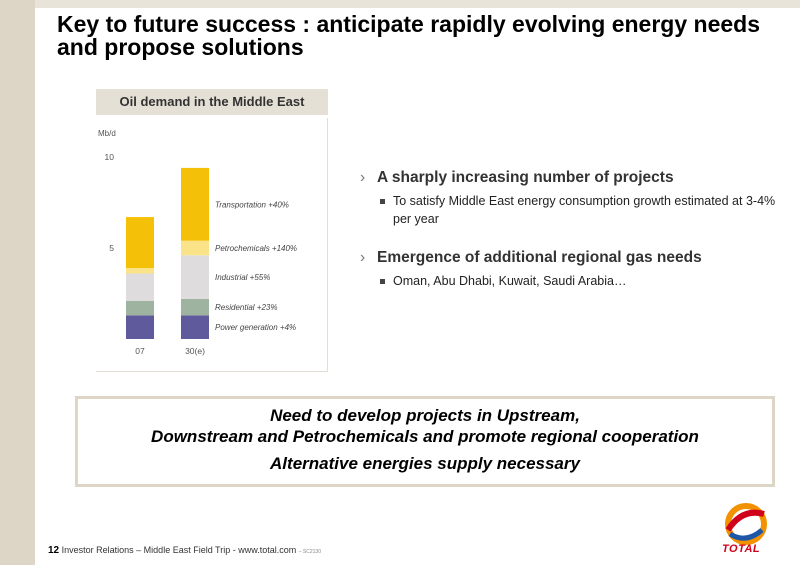  What do you see at coordinates (256, 248) in the screenshot?
I see `series-label-3: Petrochemicals +140%` at bounding box center [256, 248].